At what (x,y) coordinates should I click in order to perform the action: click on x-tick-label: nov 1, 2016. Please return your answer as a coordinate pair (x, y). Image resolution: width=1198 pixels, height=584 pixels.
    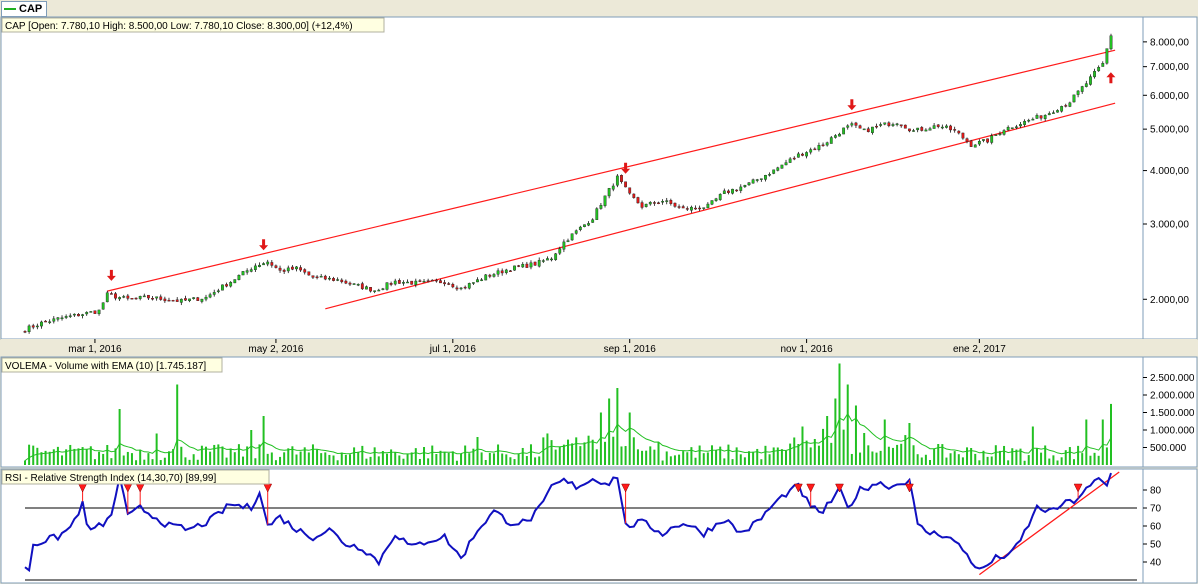
    Looking at the image, I should click on (806, 349).